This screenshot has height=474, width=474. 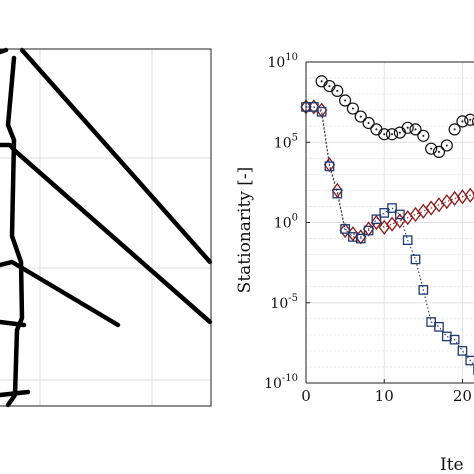 What do you see at coordinates (462, 396) in the screenshot?
I see `x-tick-label: 20` at bounding box center [462, 396].